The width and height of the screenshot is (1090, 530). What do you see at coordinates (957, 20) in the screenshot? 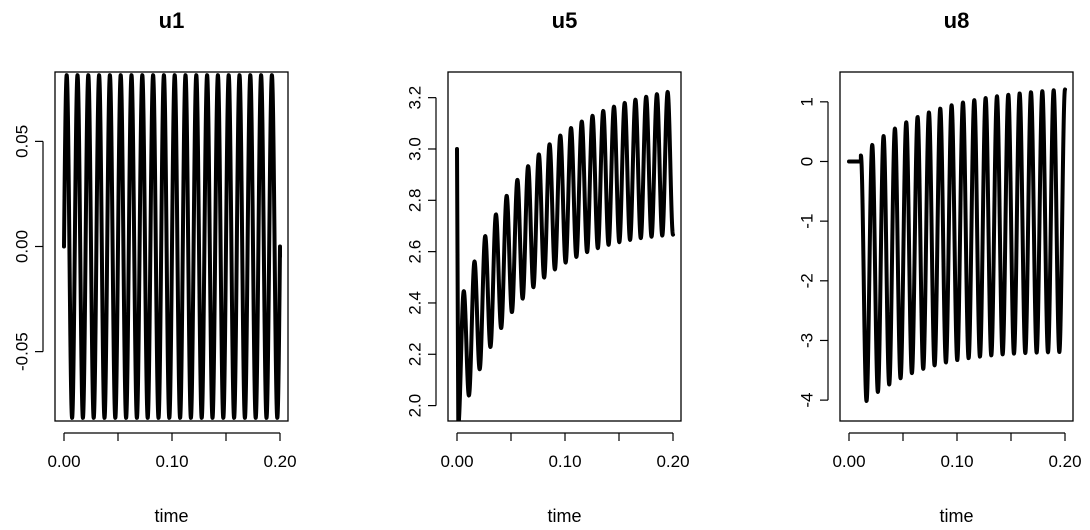
I see `chart-title: u8` at bounding box center [957, 20].